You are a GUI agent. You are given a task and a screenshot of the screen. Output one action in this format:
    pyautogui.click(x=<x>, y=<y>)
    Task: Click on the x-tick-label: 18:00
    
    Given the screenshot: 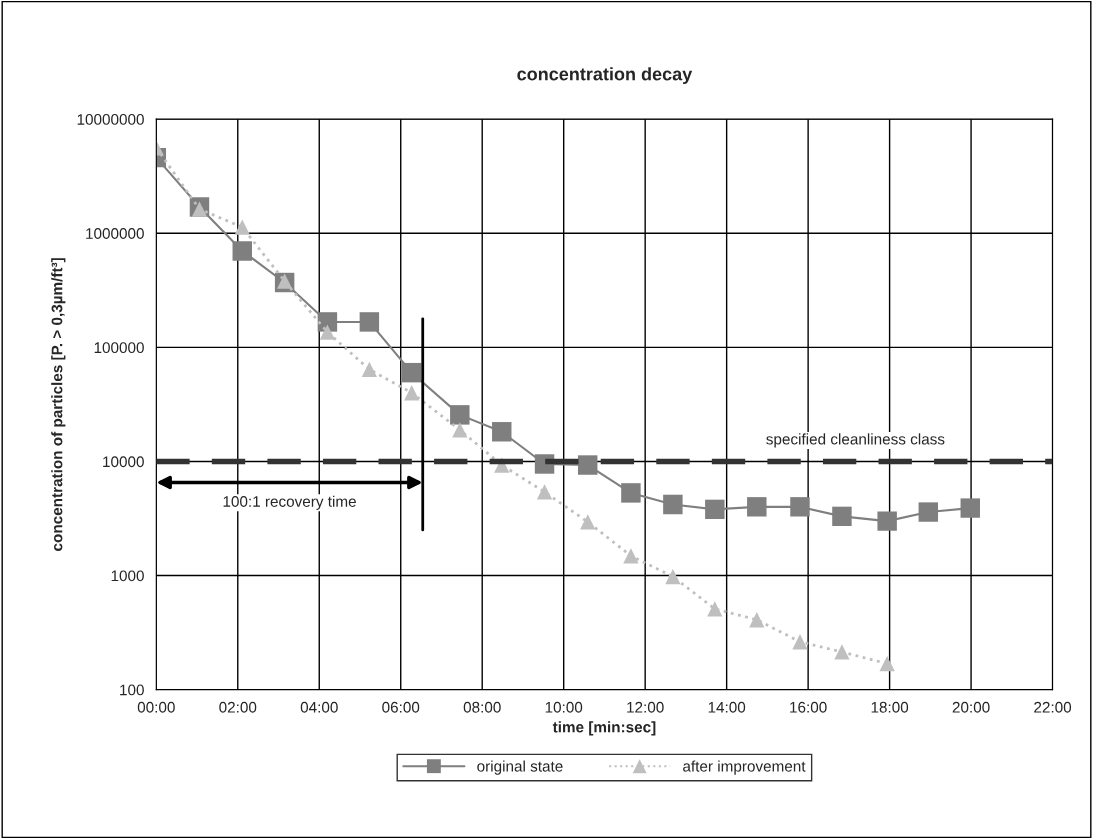 What is the action you would take?
    pyautogui.click(x=890, y=707)
    